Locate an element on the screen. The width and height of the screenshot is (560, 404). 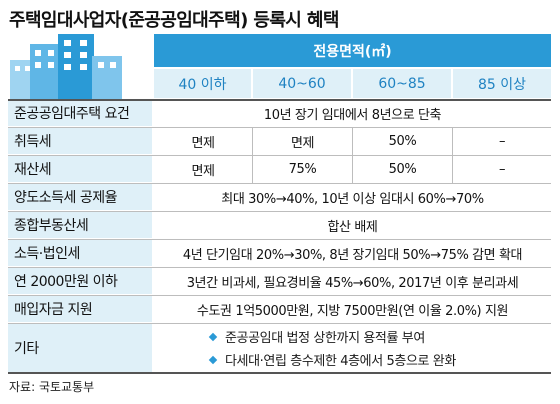
list-item: 준공공임대 법정 상한까지 용적률 부여 is located at coordinates (332, 336).